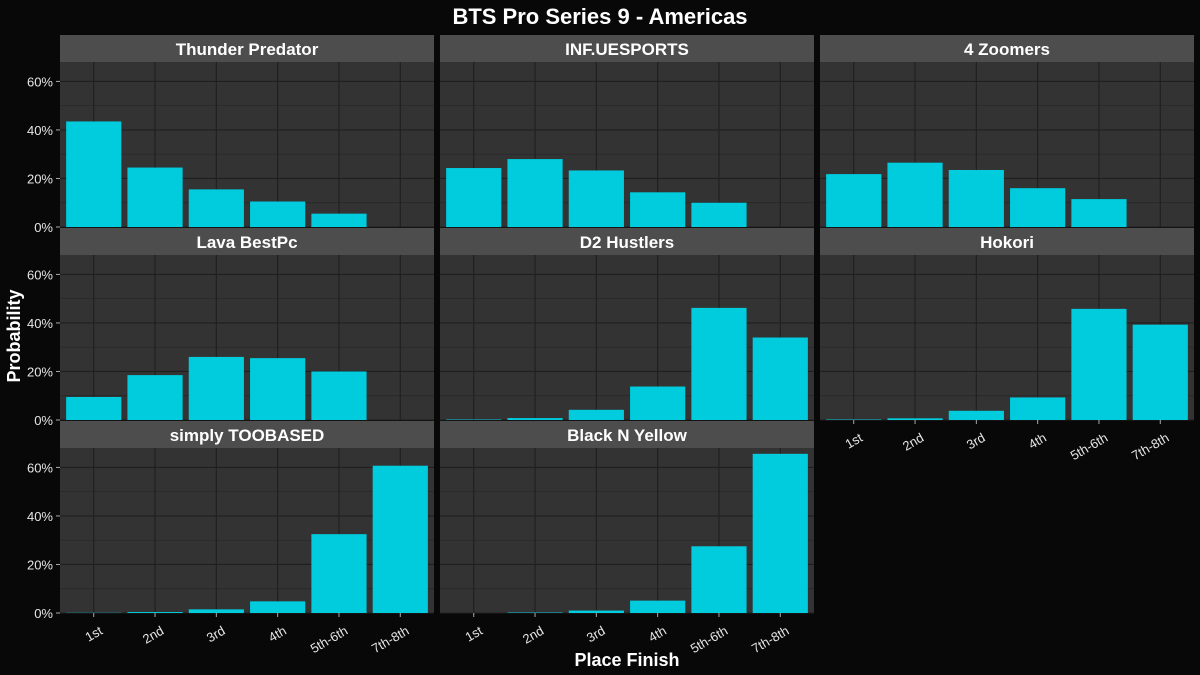 Image resolution: width=1200 pixels, height=675 pixels. I want to click on facet-title: Thunder Predator, so click(247, 49).